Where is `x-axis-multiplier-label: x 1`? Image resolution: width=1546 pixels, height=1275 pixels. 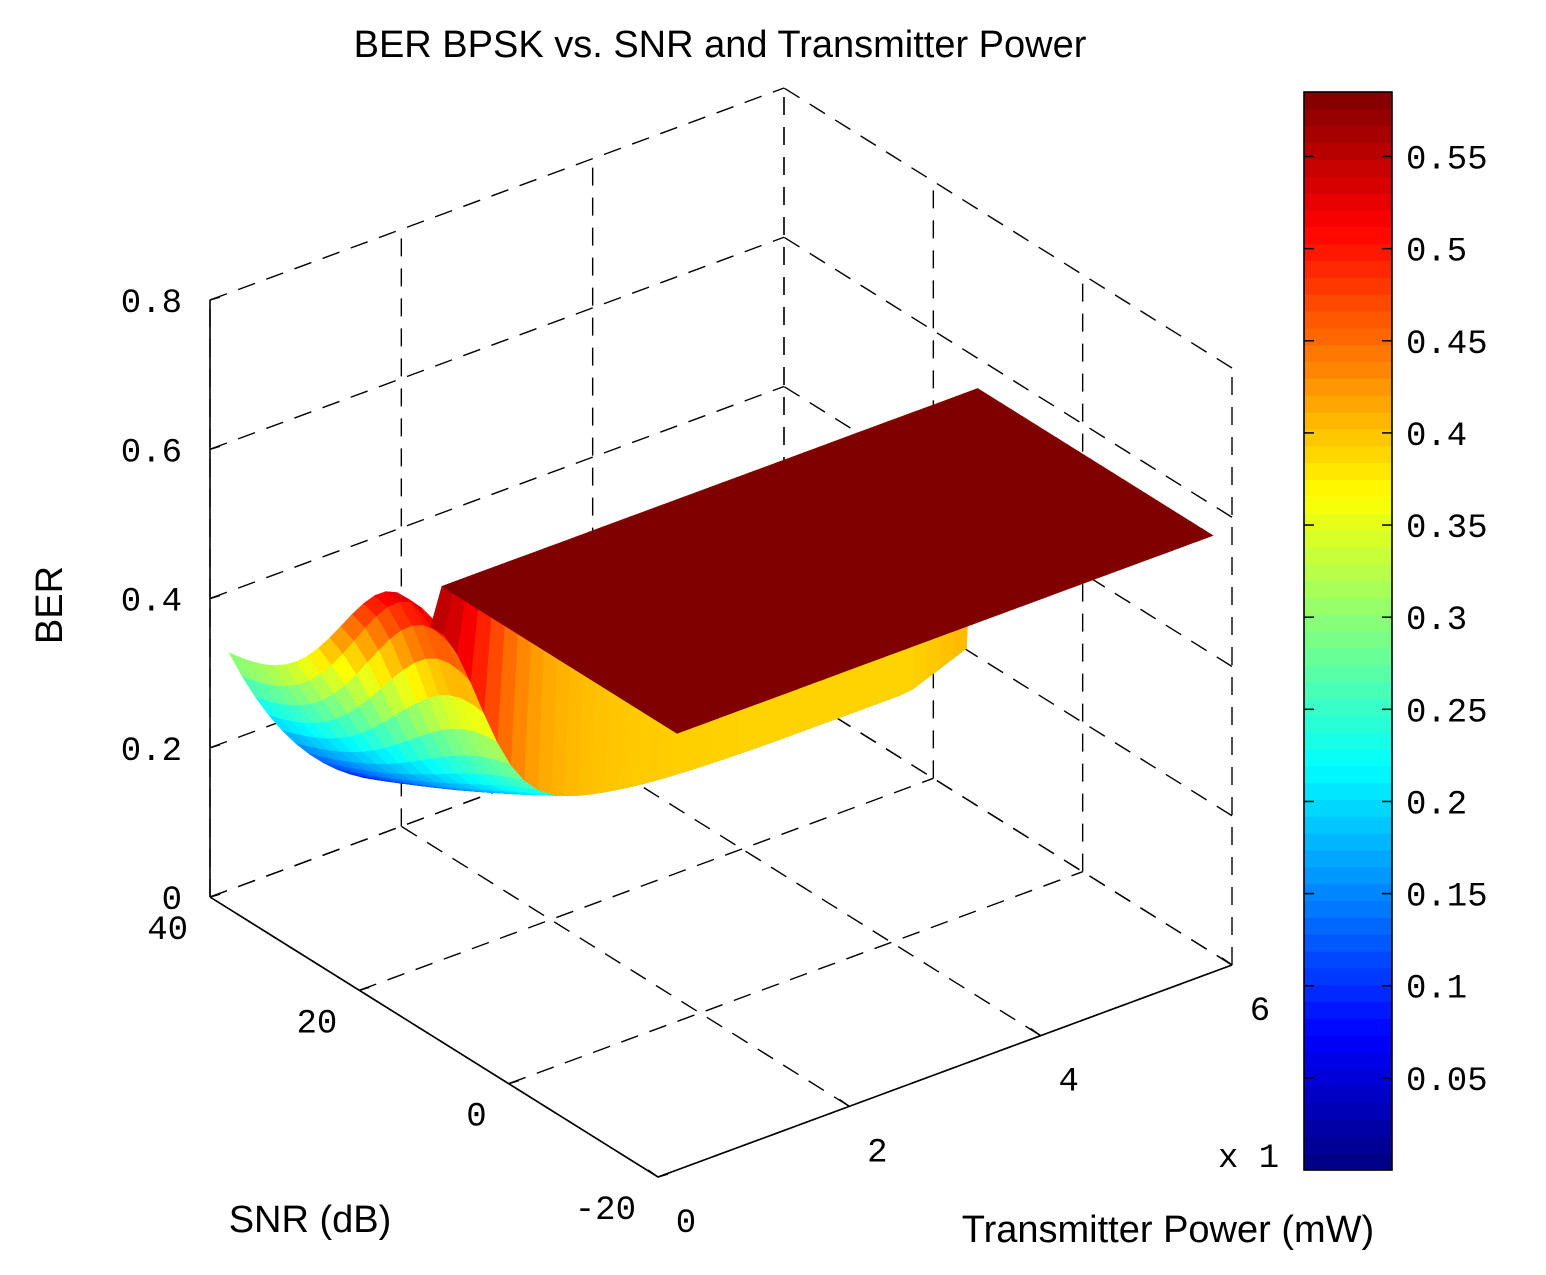 x-axis-multiplier-label: x 1 is located at coordinates (1248, 1159).